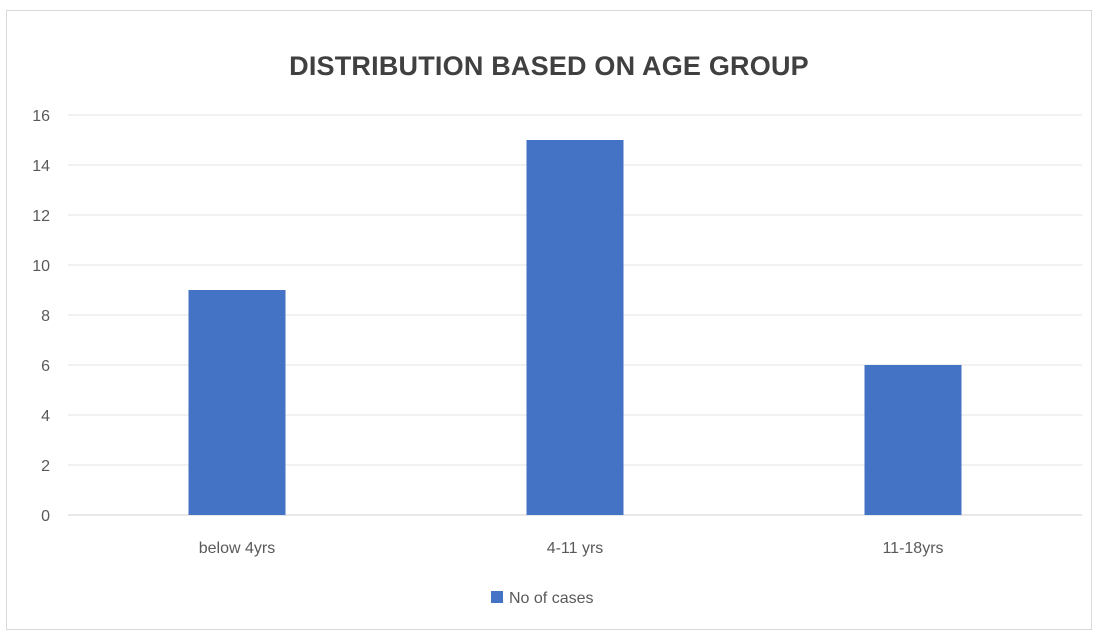 Image resolution: width=1096 pixels, height=634 pixels. What do you see at coordinates (45, 466) in the screenshot?
I see `y-tick-label: 2` at bounding box center [45, 466].